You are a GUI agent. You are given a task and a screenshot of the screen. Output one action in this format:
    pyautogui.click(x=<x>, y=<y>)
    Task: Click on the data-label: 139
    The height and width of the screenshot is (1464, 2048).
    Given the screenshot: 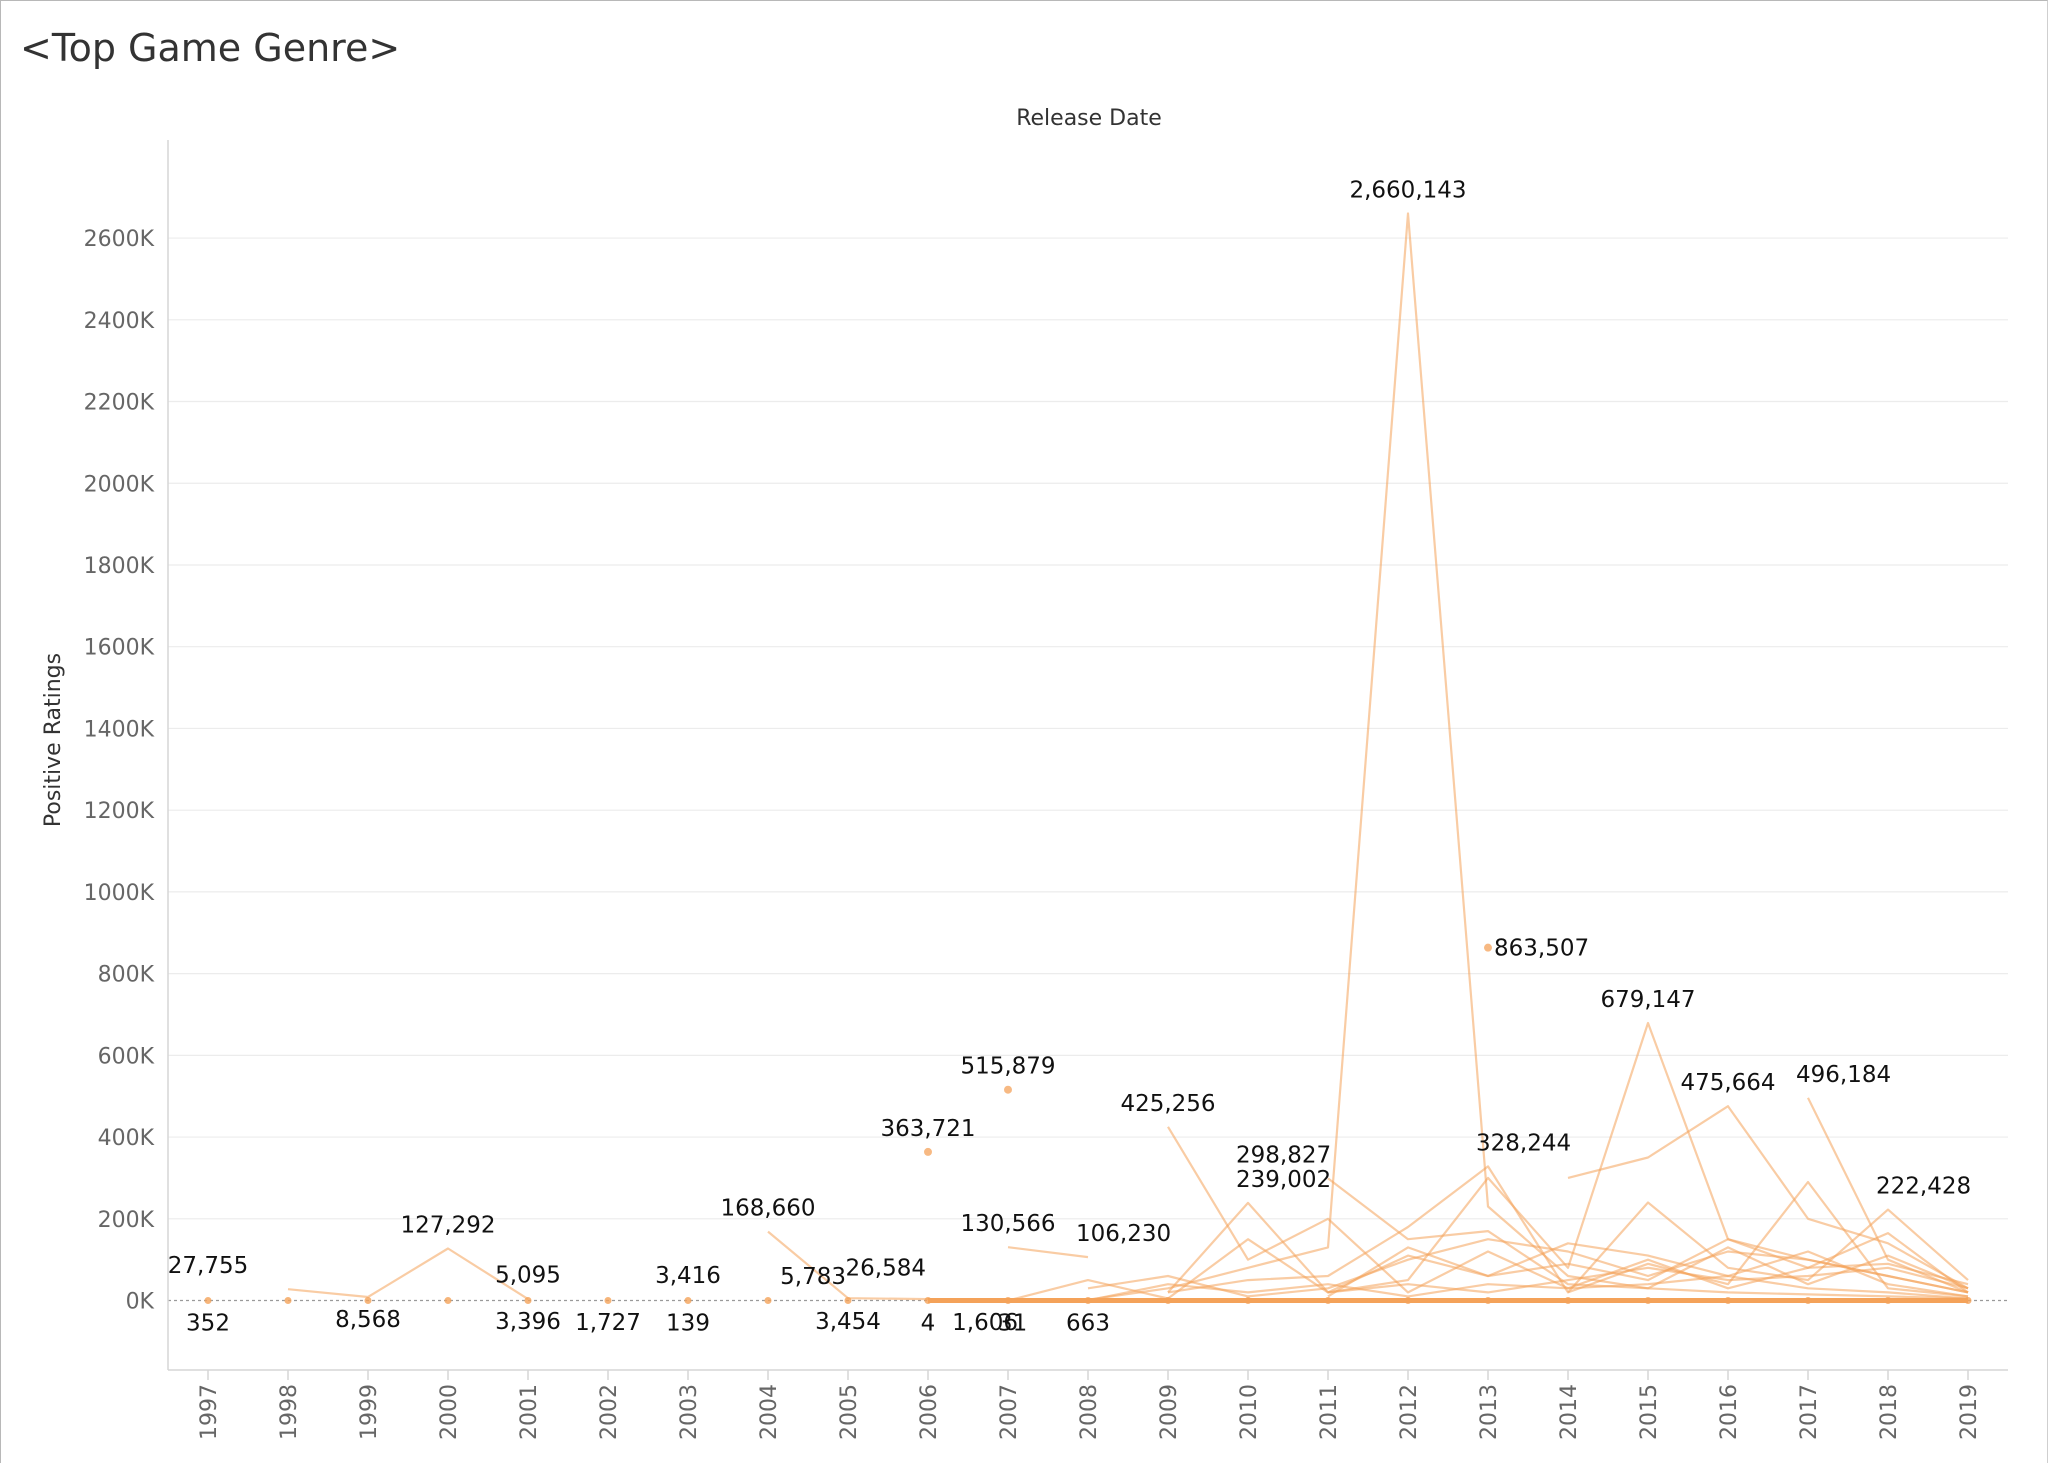 What is the action you would take?
    pyautogui.click(x=688, y=1323)
    